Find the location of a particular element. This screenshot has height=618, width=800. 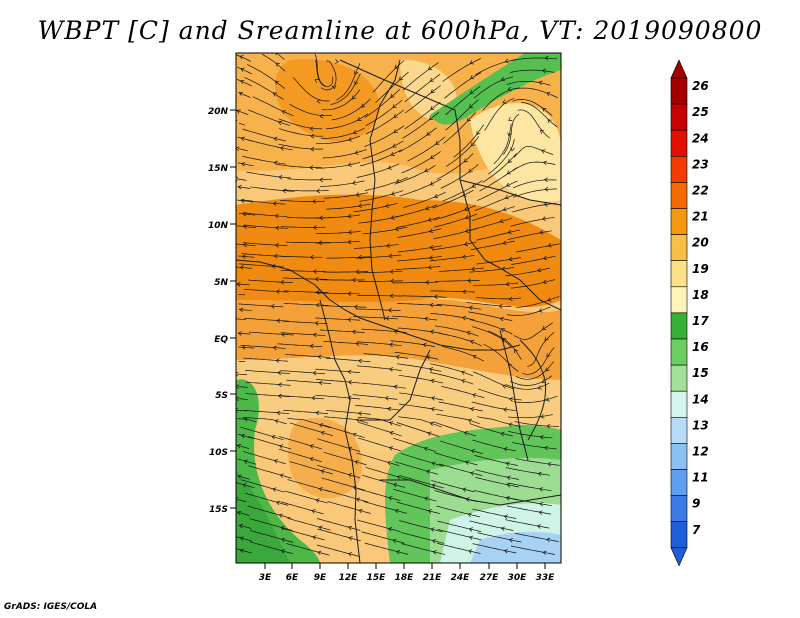

colorbar-label: 13 is located at coordinates (700, 425).